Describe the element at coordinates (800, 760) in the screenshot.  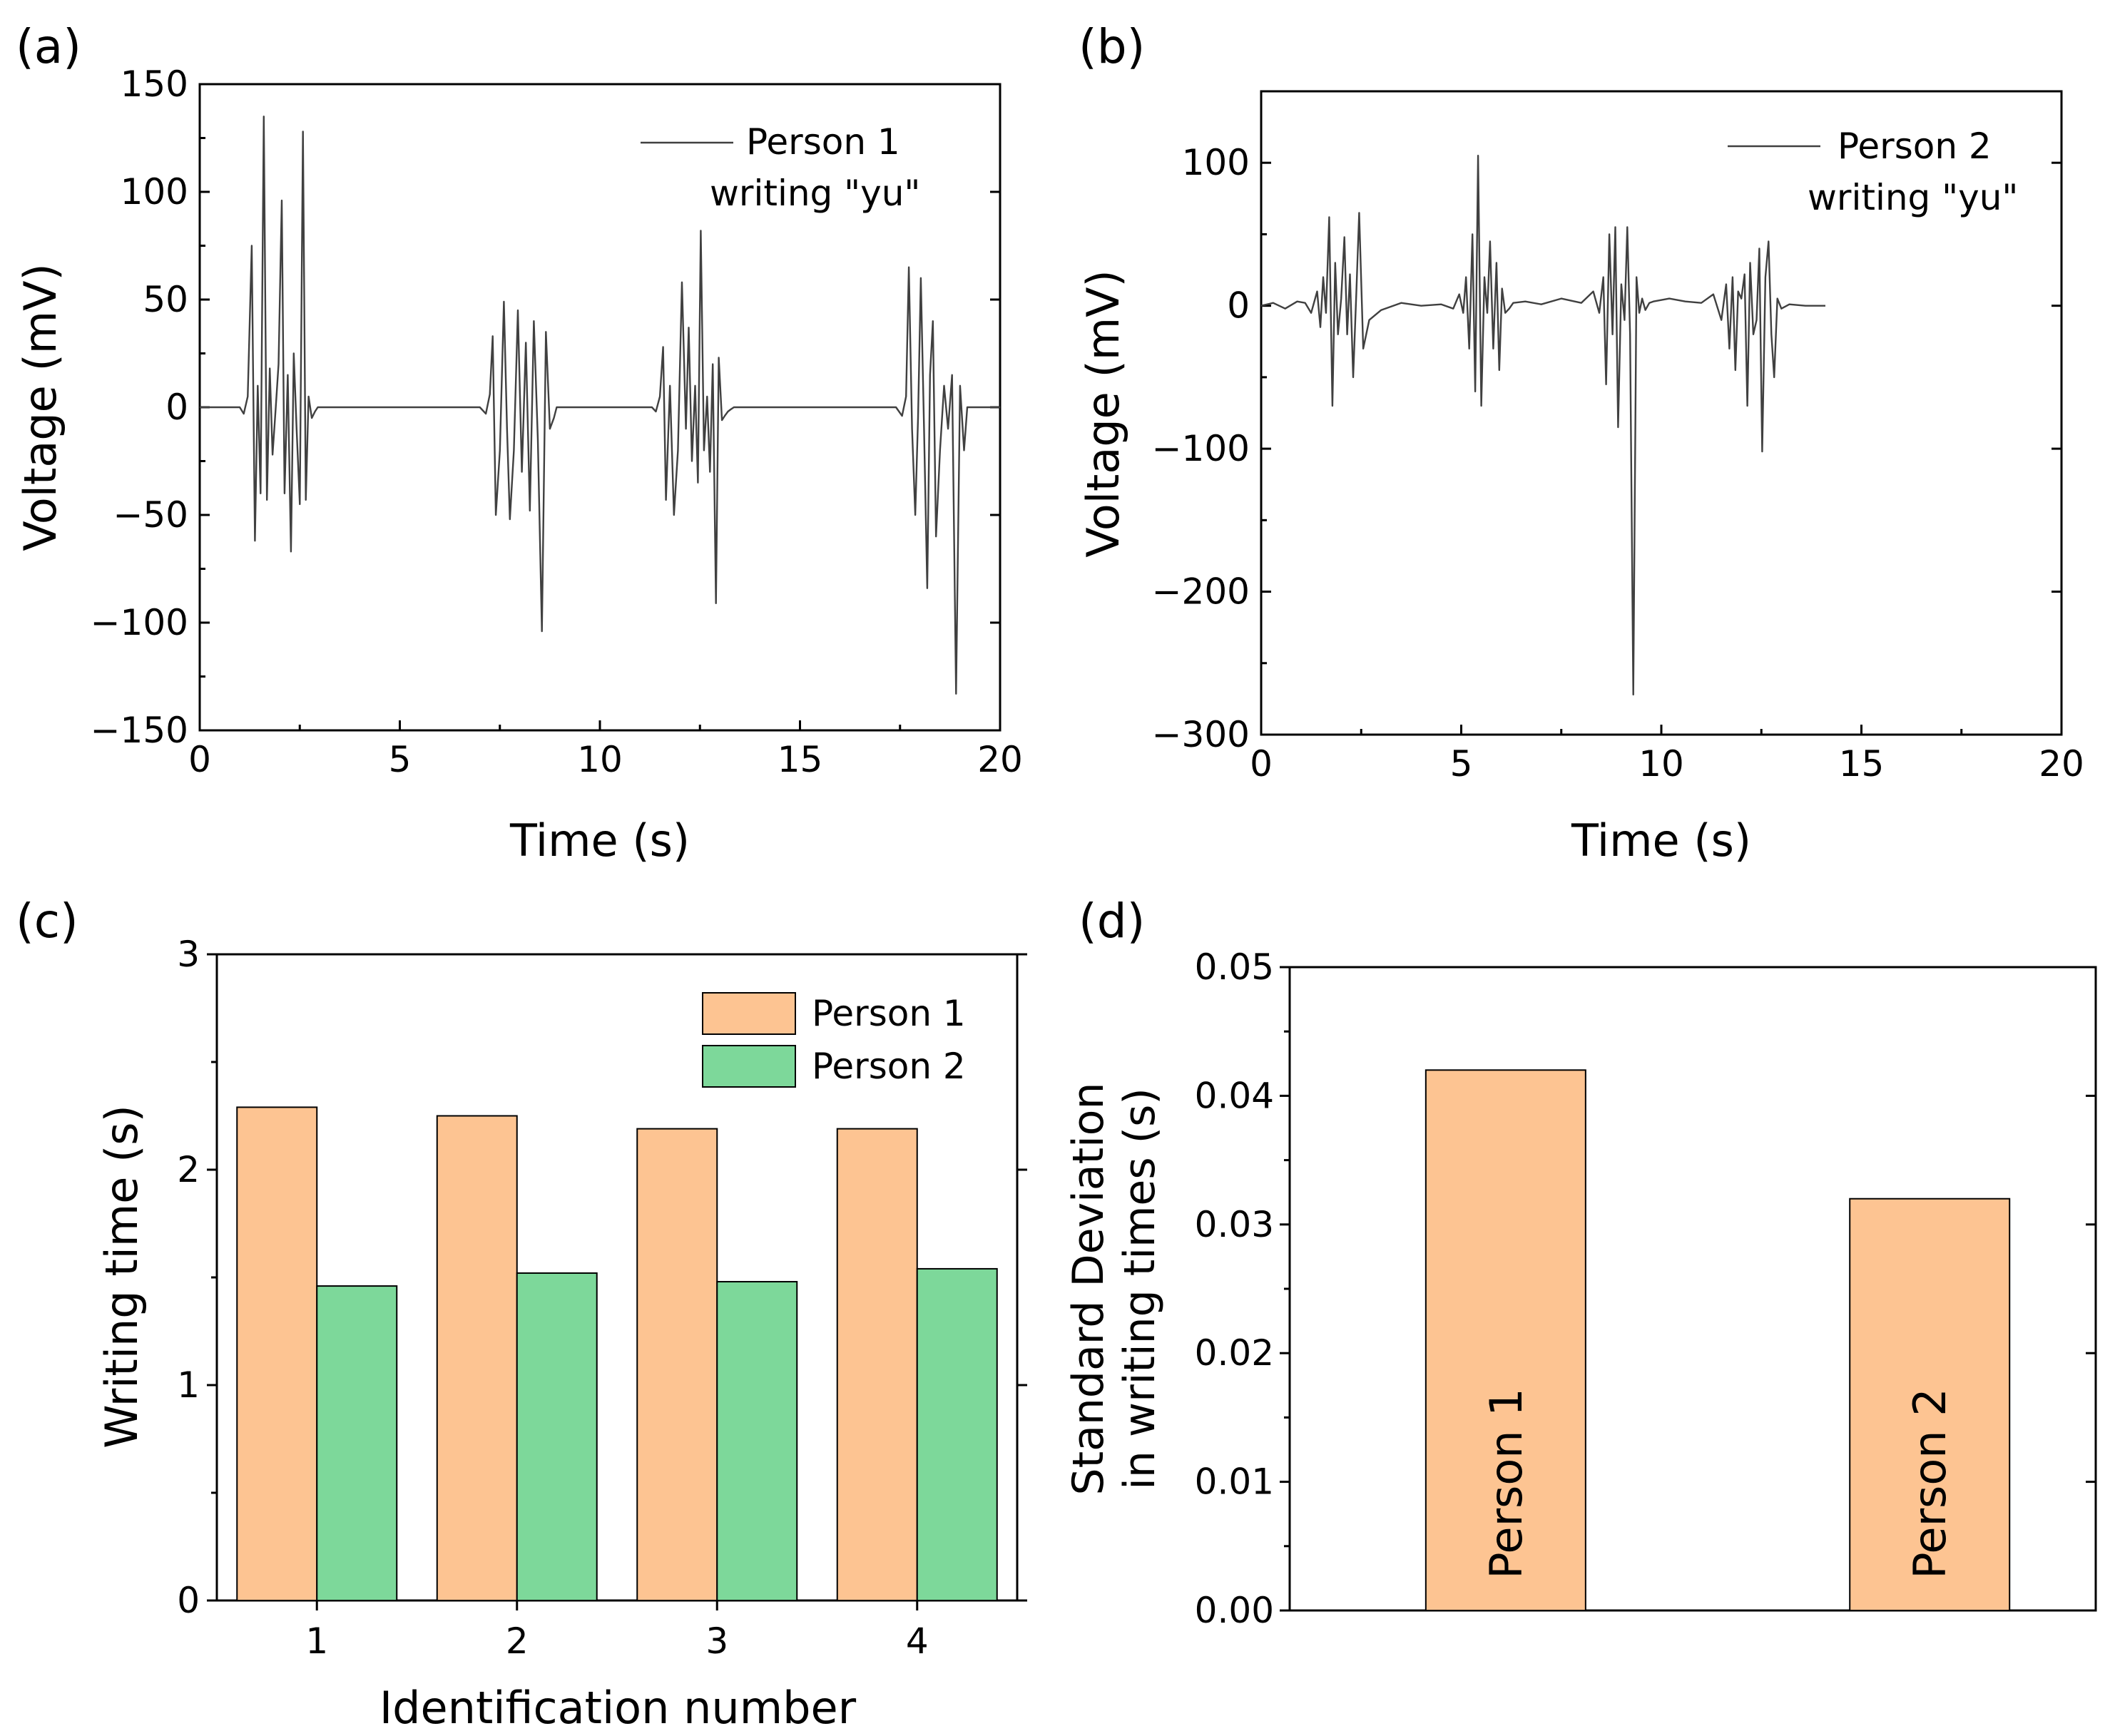
I see `a-xtick-label: 15` at that location.